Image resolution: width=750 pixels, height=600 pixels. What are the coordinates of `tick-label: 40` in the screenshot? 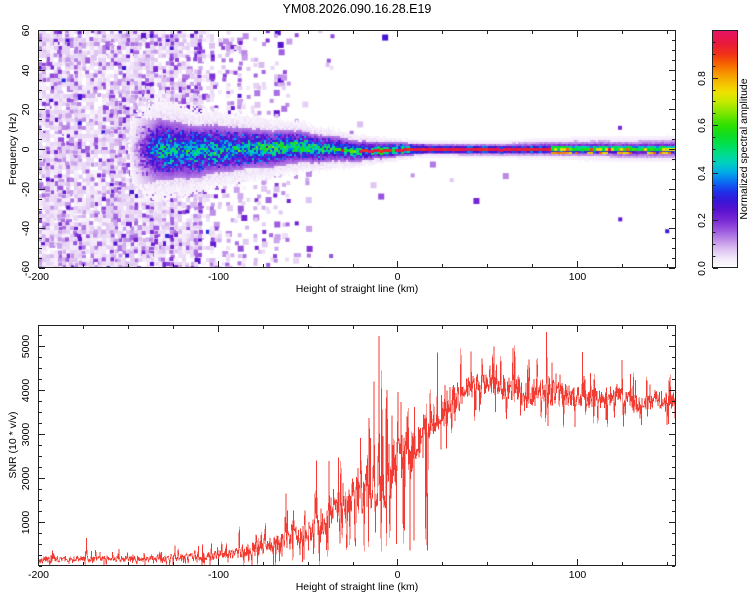 It's located at (26, 71).